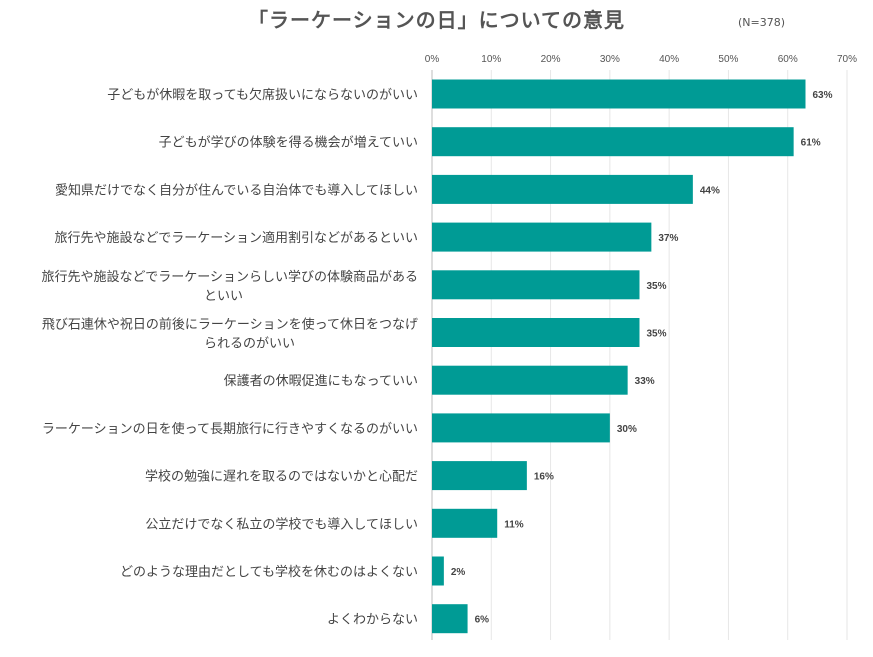  What do you see at coordinates (669, 59) in the screenshot?
I see `x-tick-label: 40%` at bounding box center [669, 59].